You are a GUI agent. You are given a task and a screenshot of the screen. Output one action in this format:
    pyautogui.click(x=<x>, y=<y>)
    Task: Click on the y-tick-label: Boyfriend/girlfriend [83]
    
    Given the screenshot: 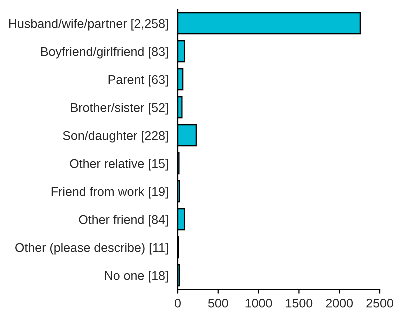 What is the action you would take?
    pyautogui.click(x=104, y=53)
    